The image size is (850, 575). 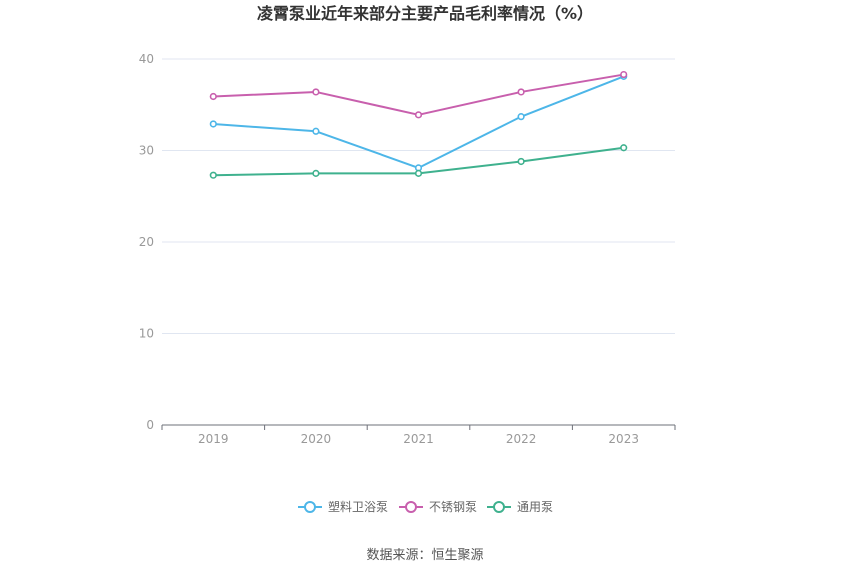 I want to click on legend-label: 通用泵, so click(x=535, y=507).